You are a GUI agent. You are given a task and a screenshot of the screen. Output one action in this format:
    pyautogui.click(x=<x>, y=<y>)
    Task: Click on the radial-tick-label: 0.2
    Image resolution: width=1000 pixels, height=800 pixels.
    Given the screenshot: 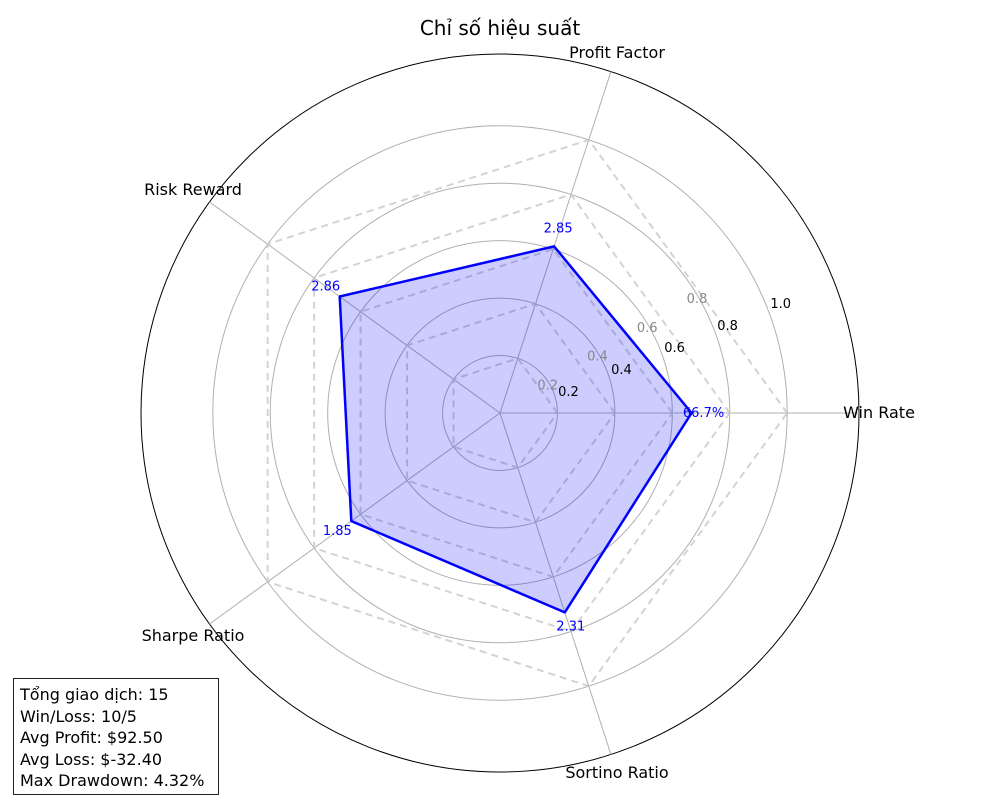 What is the action you would take?
    pyautogui.click(x=568, y=392)
    